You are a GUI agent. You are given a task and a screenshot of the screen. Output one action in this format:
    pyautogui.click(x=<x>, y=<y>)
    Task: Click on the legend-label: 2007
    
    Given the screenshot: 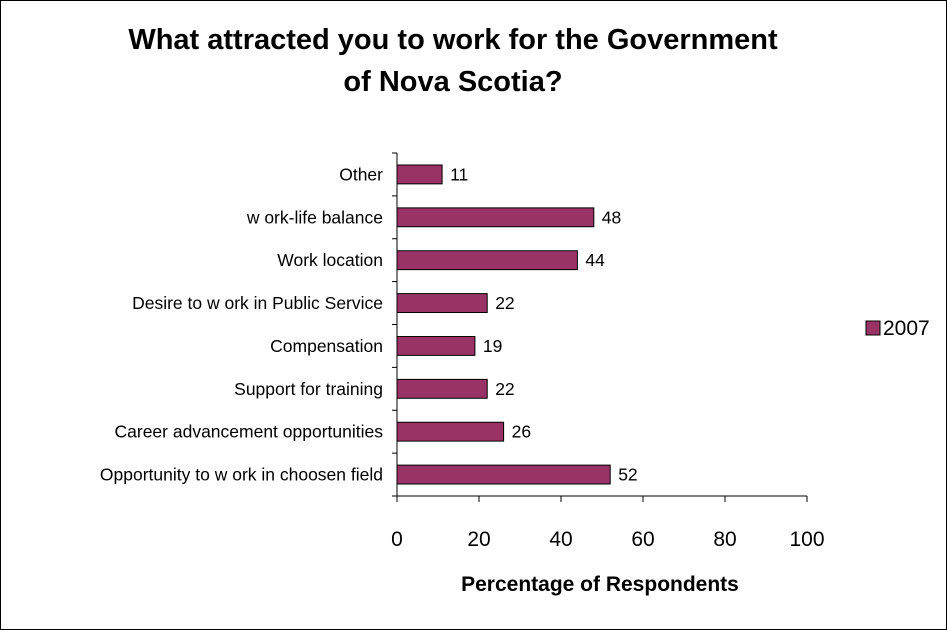 What is the action you would take?
    pyautogui.click(x=906, y=328)
    